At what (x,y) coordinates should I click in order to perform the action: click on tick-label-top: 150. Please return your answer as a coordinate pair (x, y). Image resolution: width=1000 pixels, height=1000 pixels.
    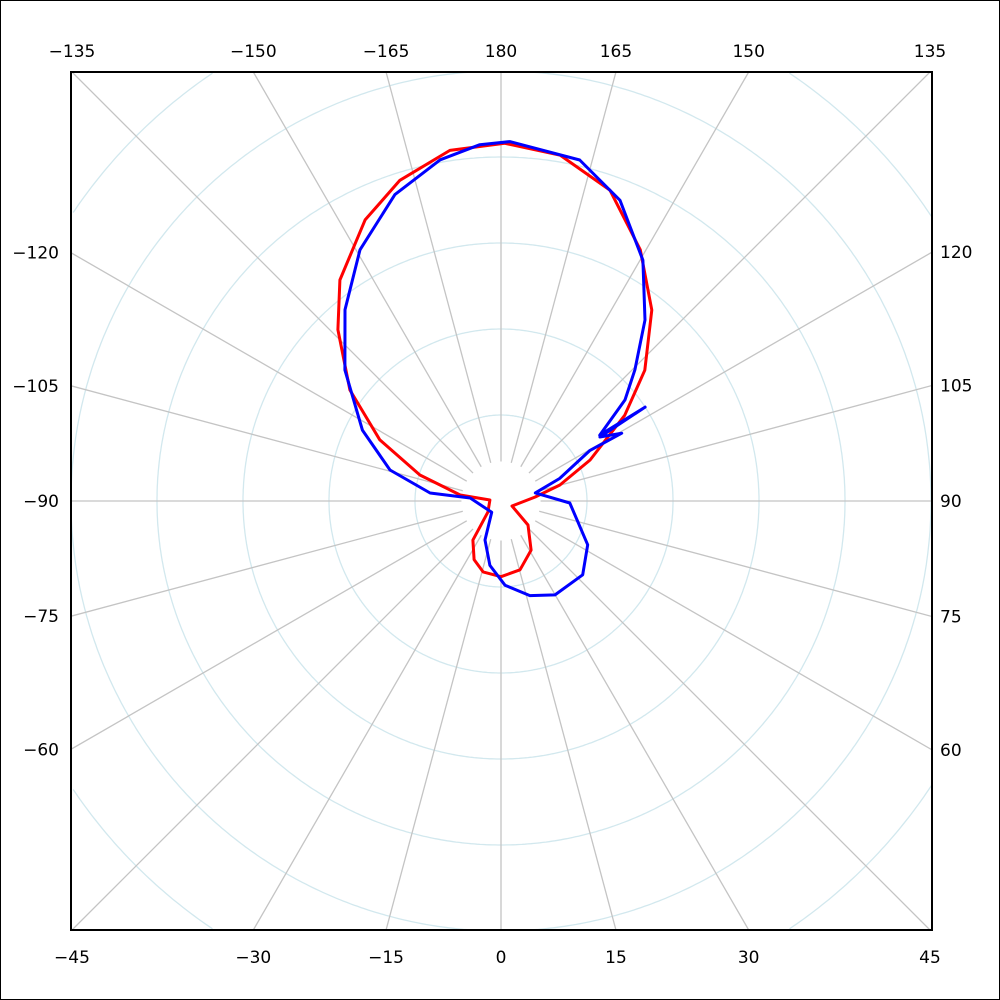
    Looking at the image, I should click on (748, 52).